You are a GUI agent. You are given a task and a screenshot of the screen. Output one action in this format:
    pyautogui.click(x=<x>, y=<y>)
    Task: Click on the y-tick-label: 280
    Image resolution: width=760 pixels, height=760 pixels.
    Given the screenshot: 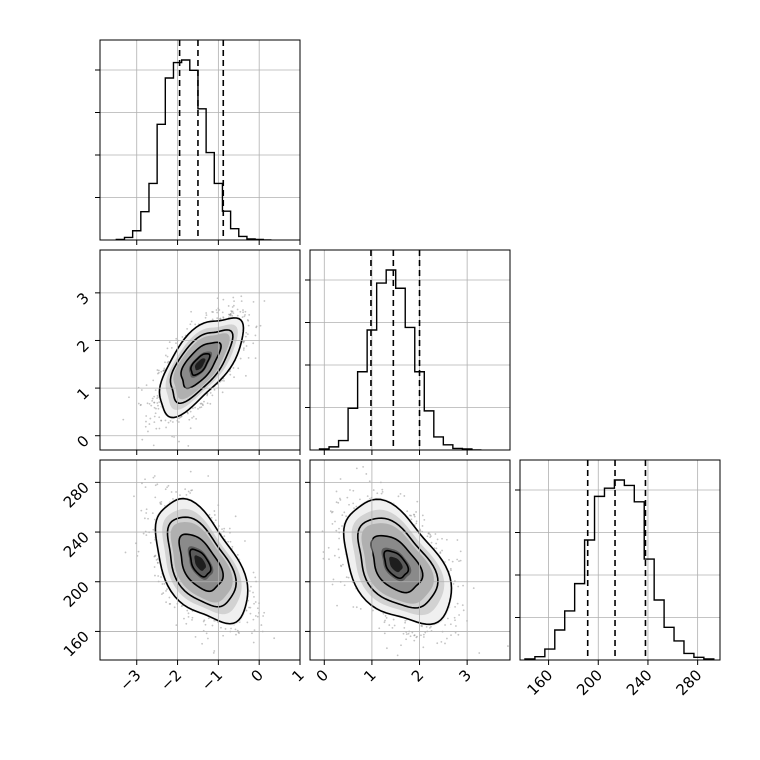 What is the action you would take?
    pyautogui.click(x=76, y=494)
    